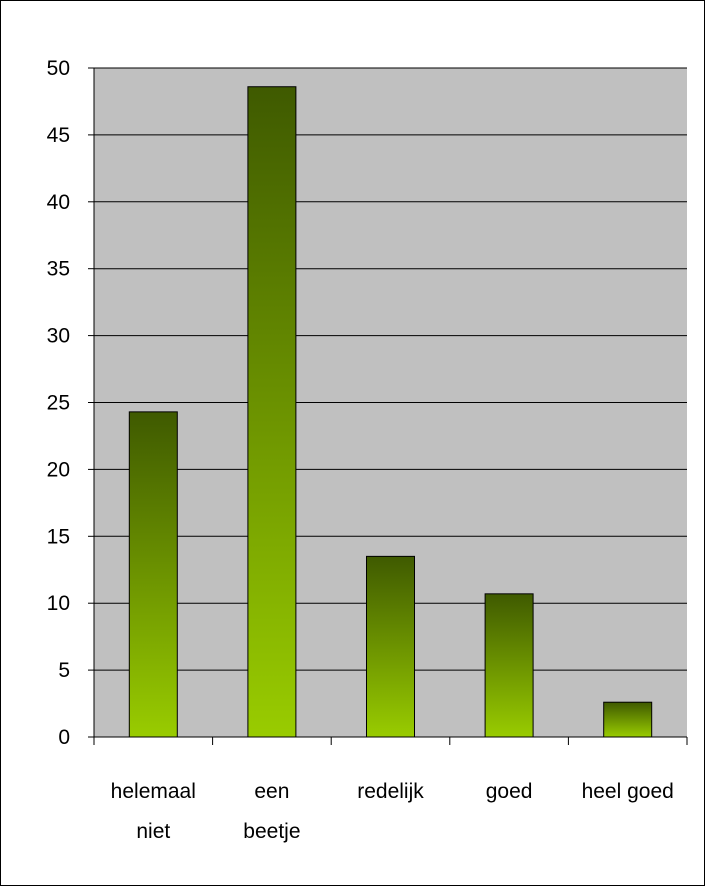 This screenshot has width=705, height=887. Describe the element at coordinates (153, 811) in the screenshot. I see `x-category-label: helemaal niet` at that location.